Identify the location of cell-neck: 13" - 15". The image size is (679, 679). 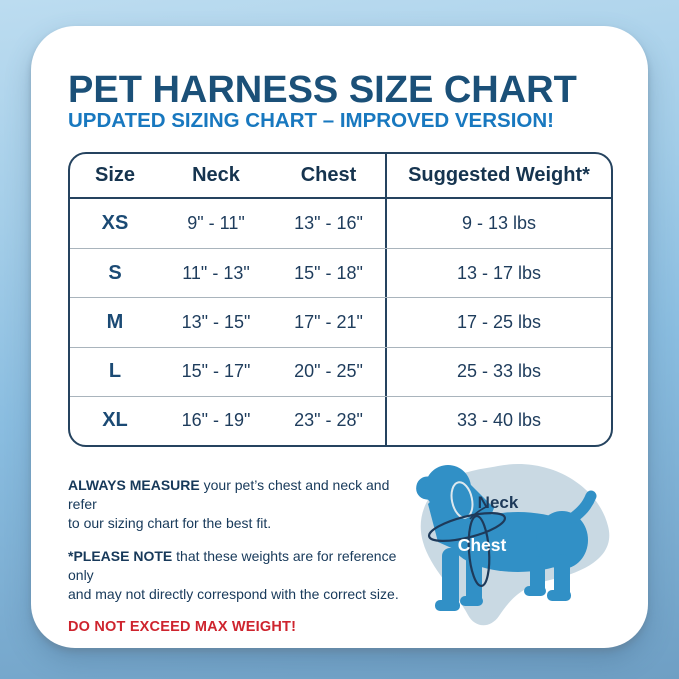
(216, 321).